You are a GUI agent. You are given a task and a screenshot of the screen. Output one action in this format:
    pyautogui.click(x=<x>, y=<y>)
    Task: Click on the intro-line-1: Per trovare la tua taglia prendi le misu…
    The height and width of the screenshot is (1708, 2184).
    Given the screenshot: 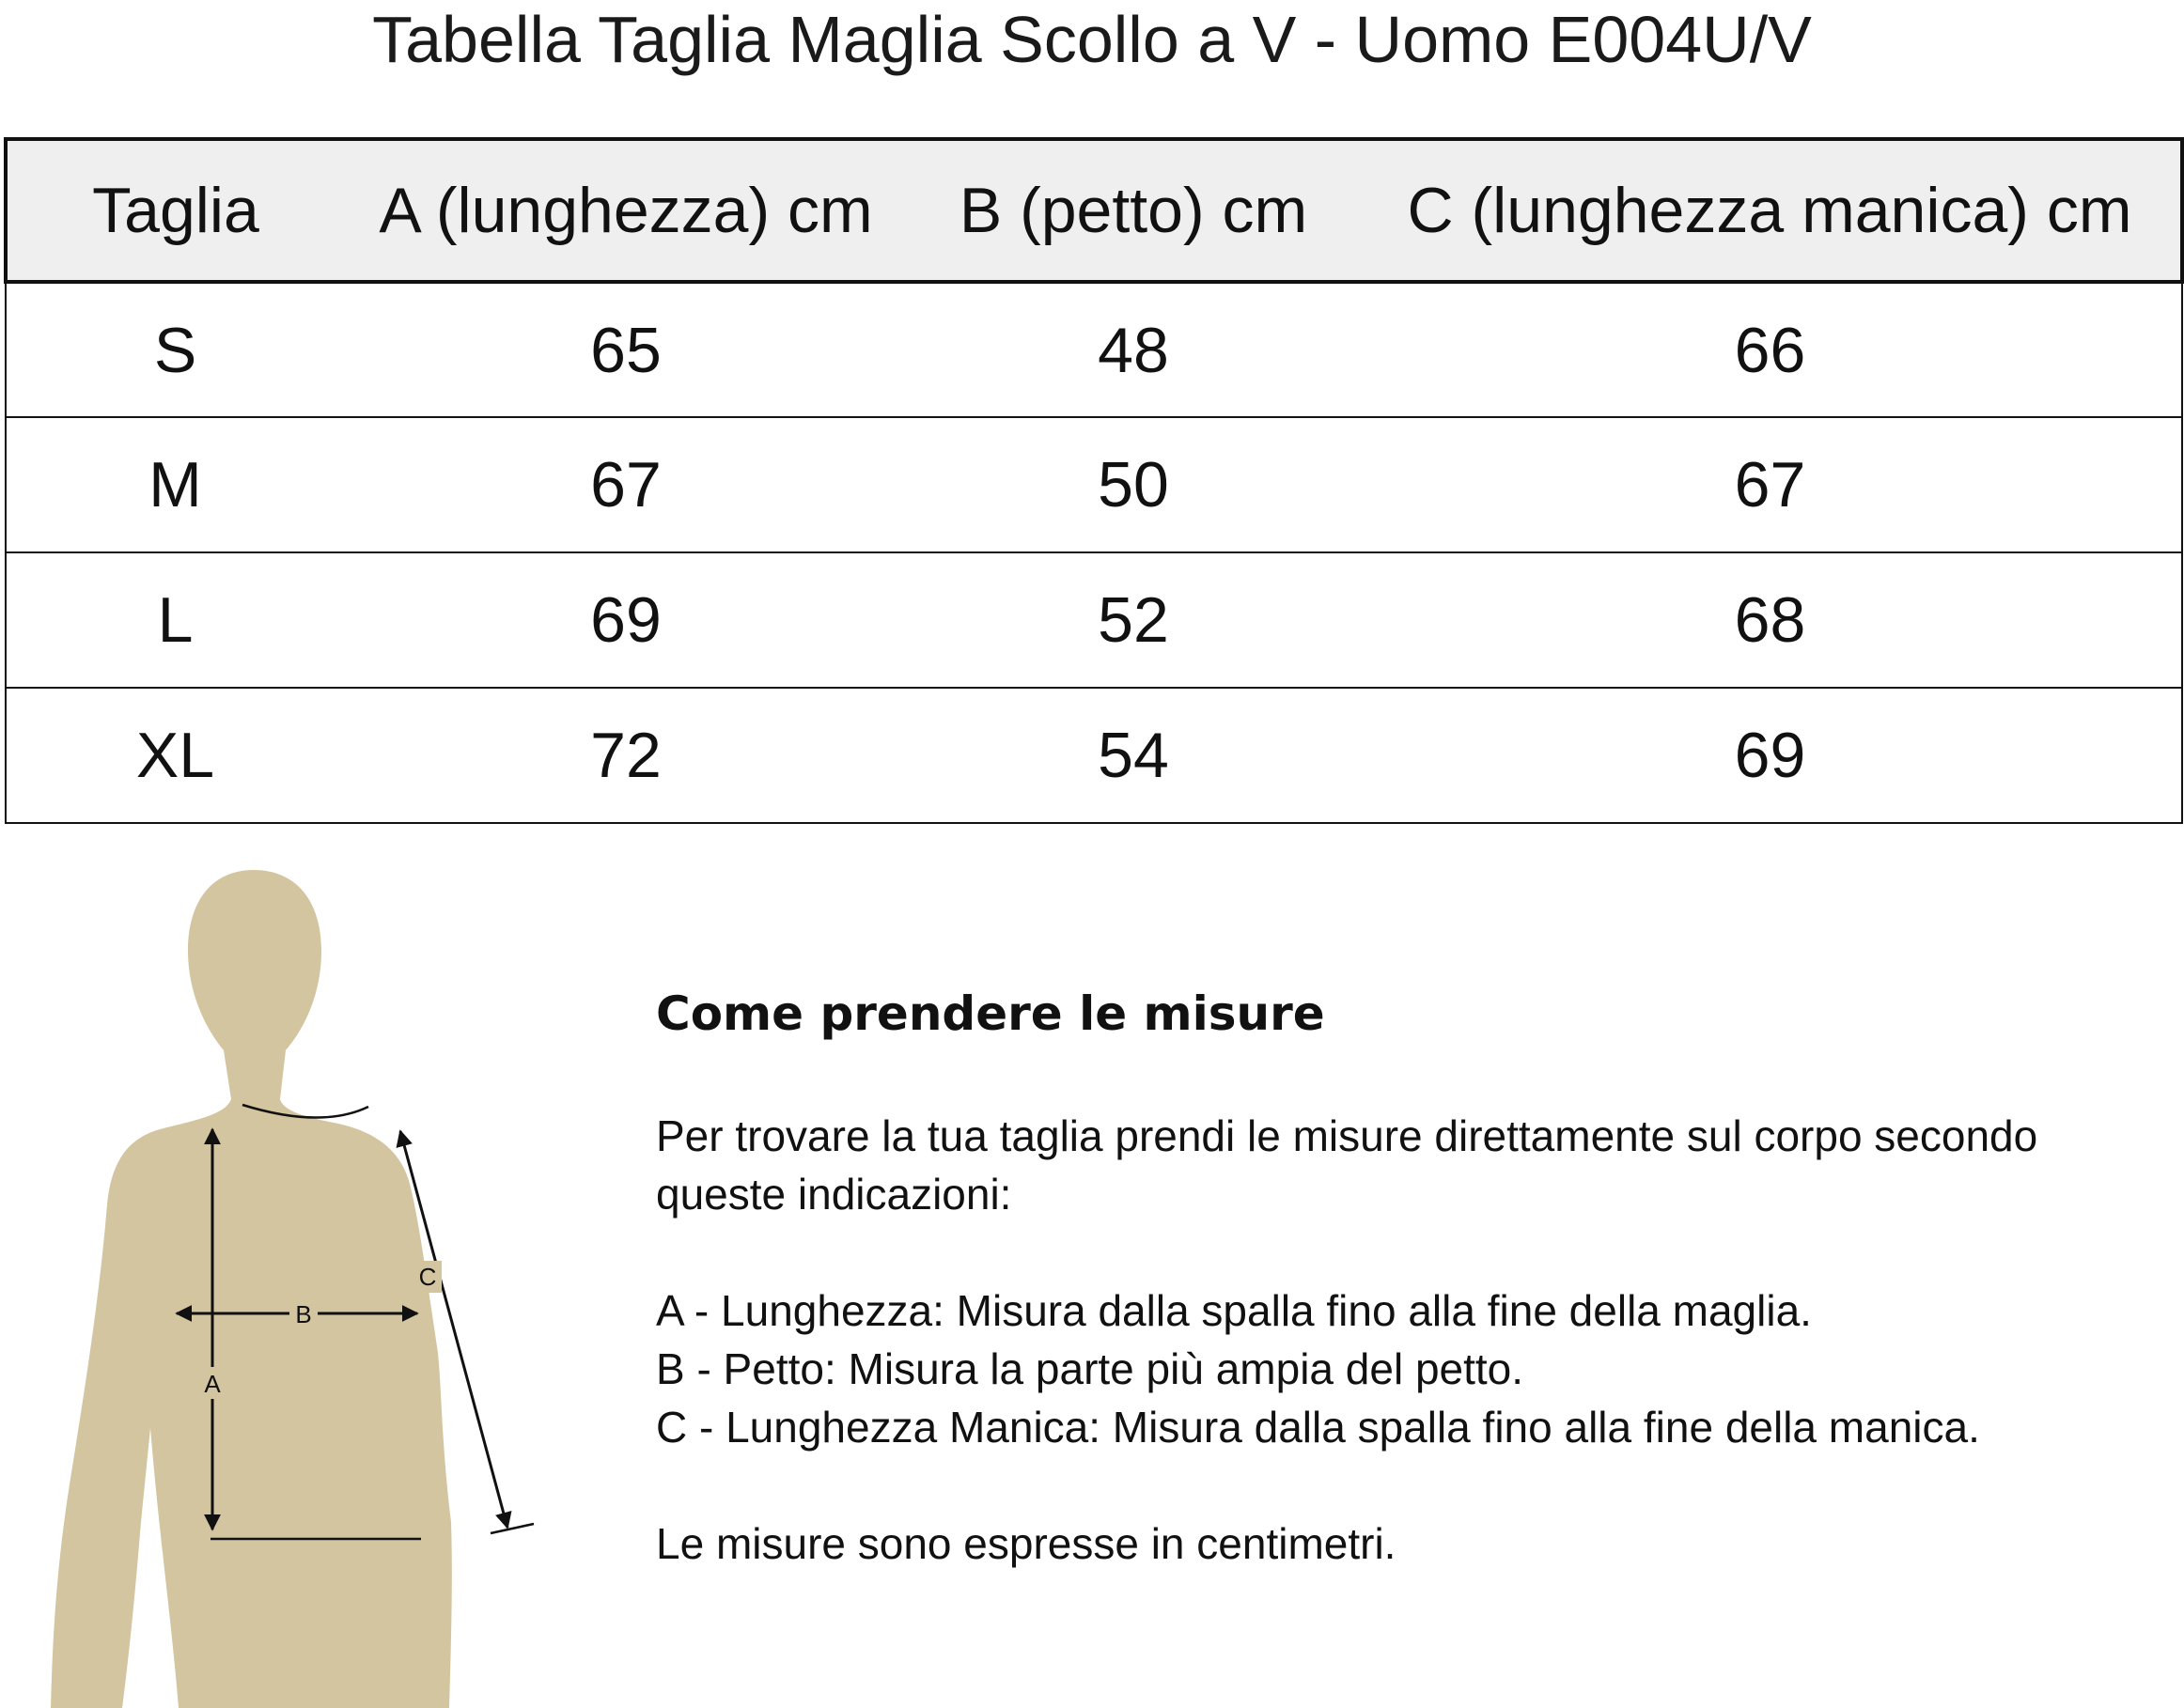 What is the action you would take?
    pyautogui.click(x=1347, y=1135)
    